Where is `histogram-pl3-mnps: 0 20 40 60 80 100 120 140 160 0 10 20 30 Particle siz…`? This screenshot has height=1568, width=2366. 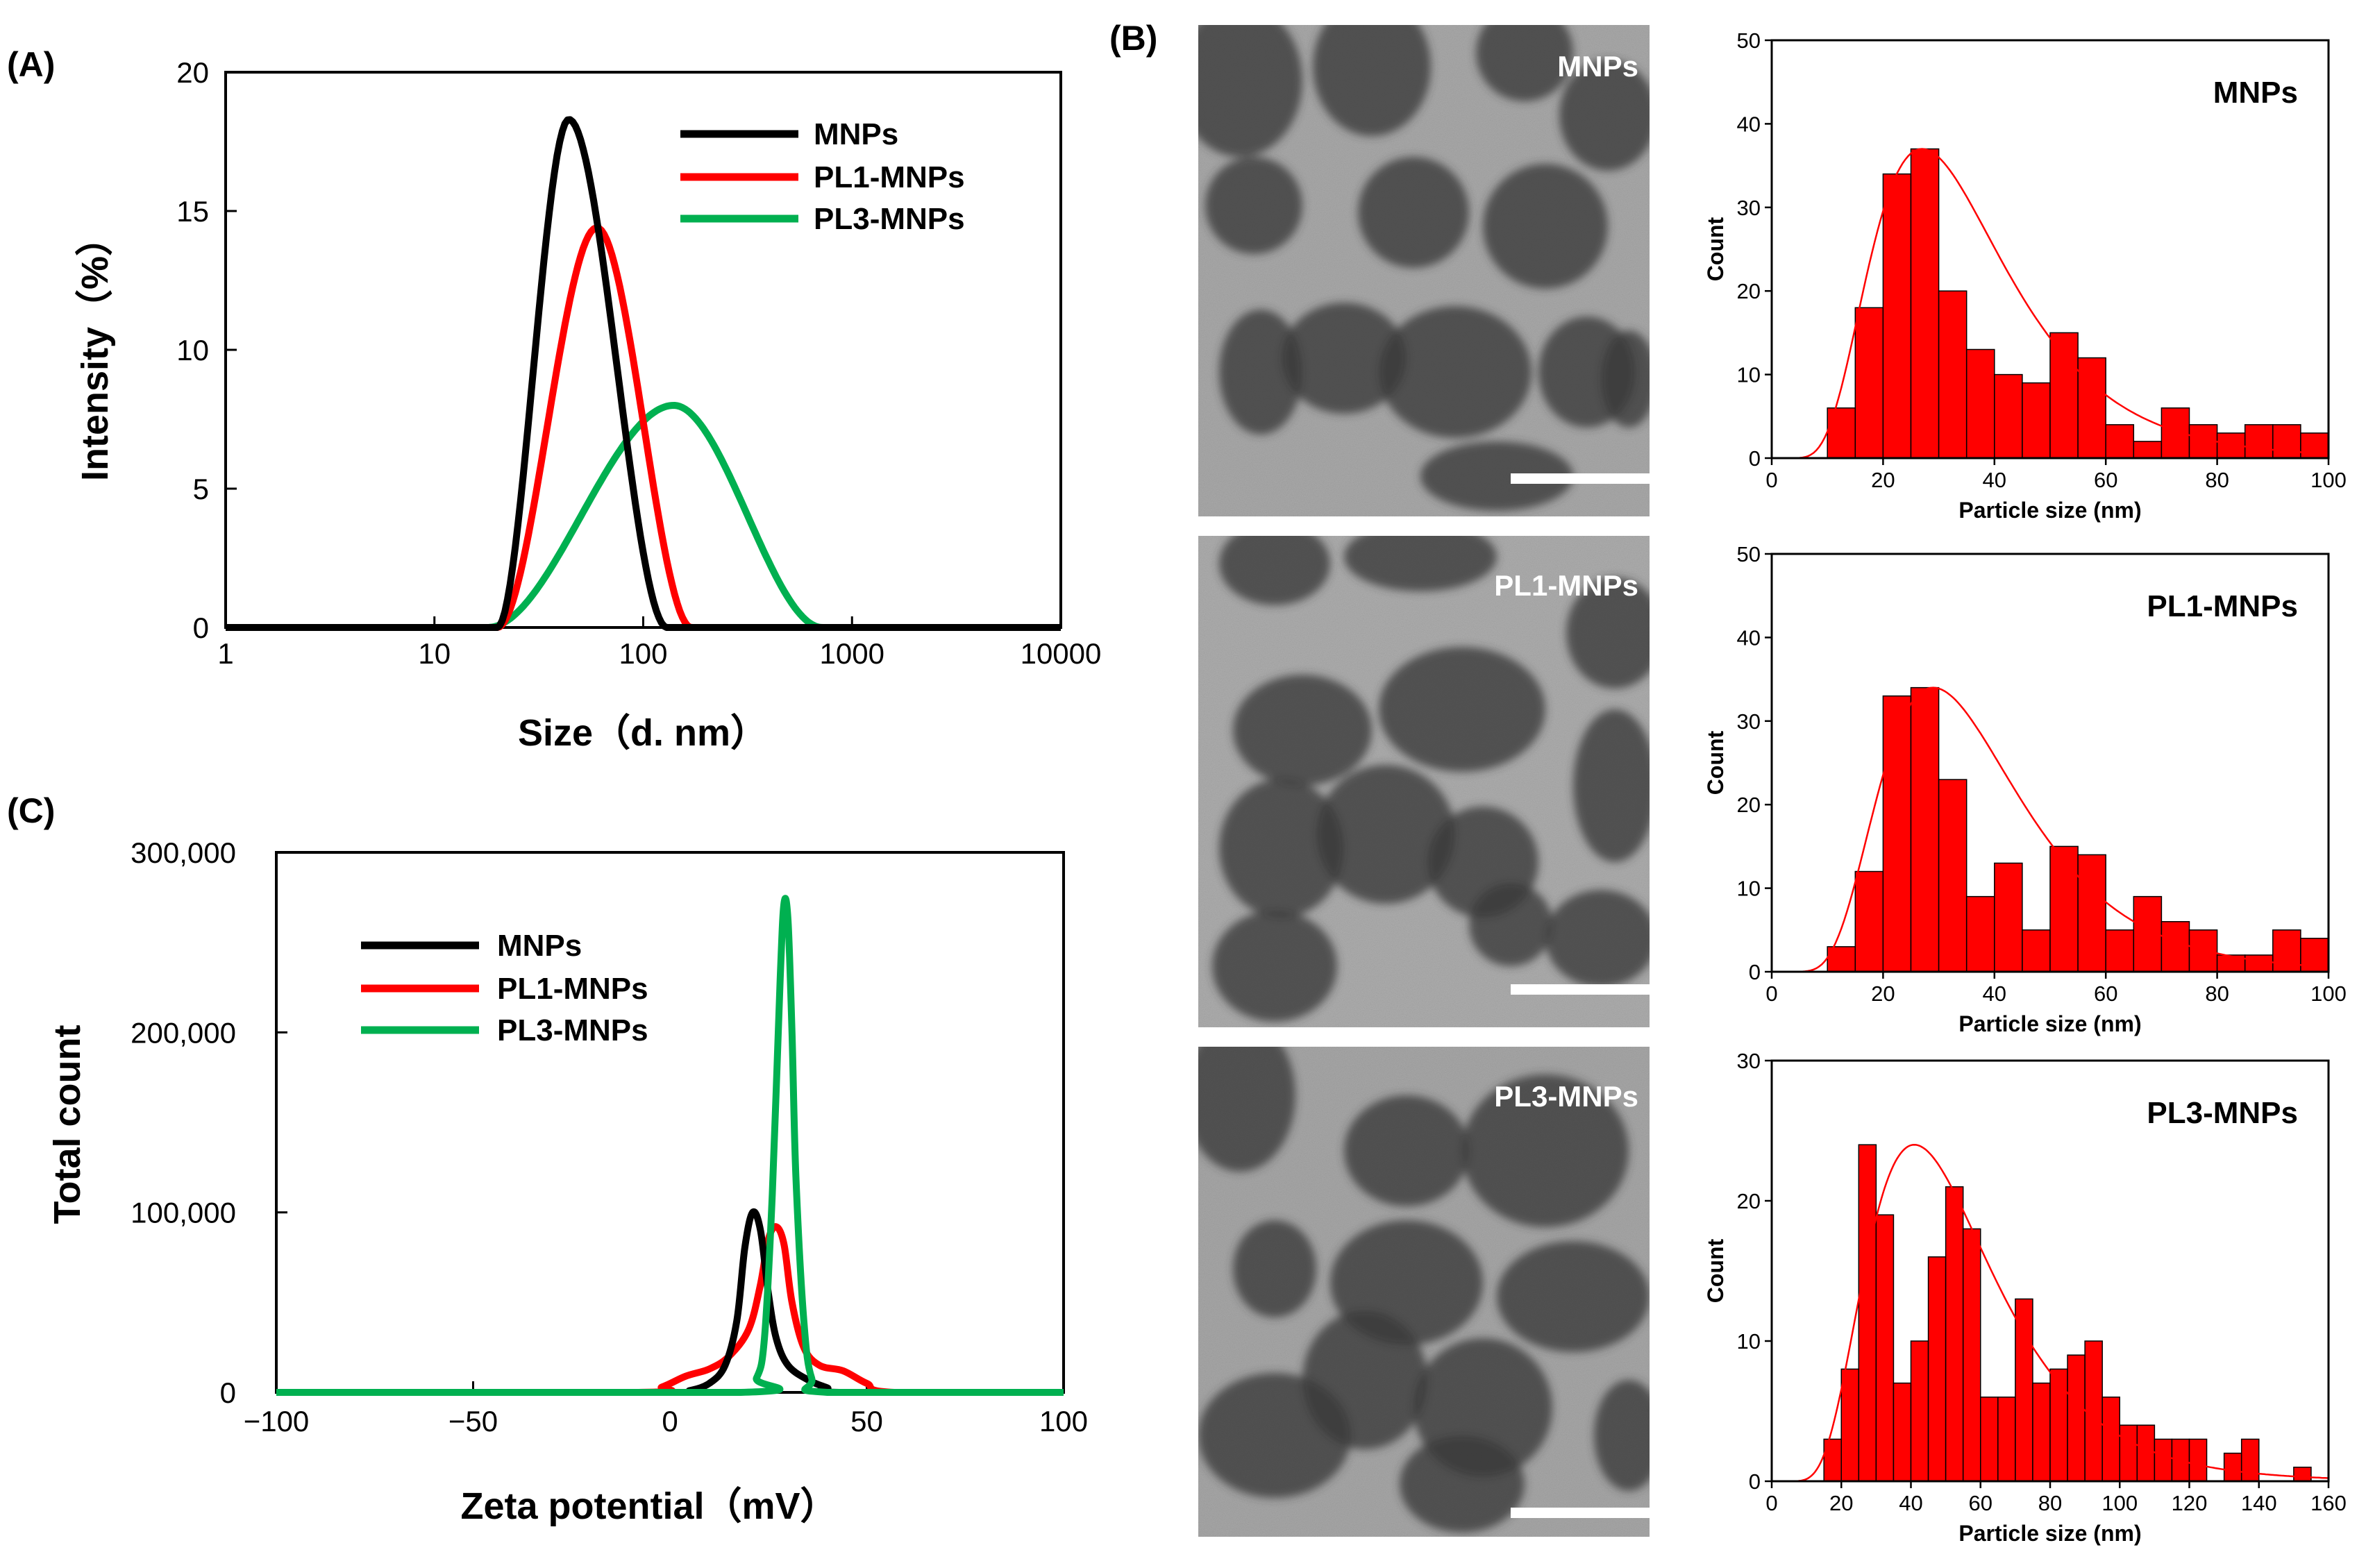 histogram-pl3-mnps: 0 20 40 60 80 100 120 140 160 0 10 20 30 Particle siz… is located at coordinates (2025, 1297).